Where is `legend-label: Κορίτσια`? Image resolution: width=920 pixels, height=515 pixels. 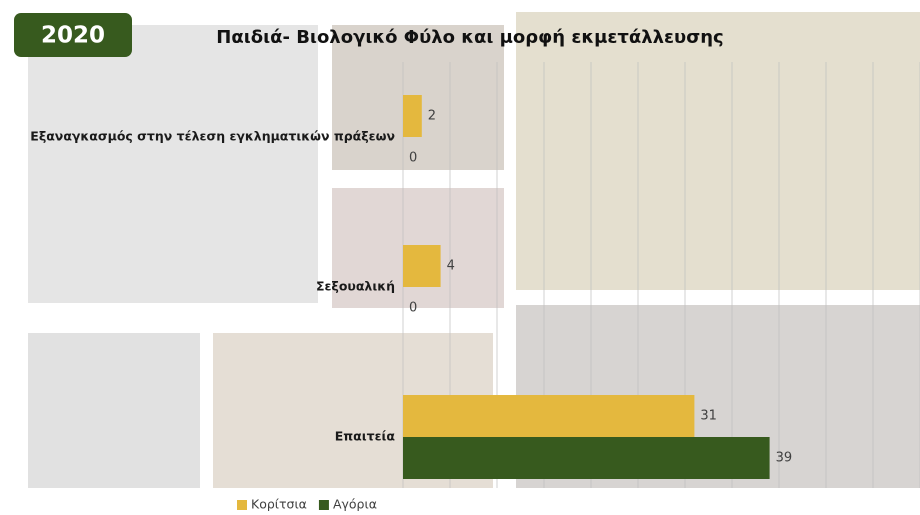
legend-label: Κορίτσια is located at coordinates (279, 504).